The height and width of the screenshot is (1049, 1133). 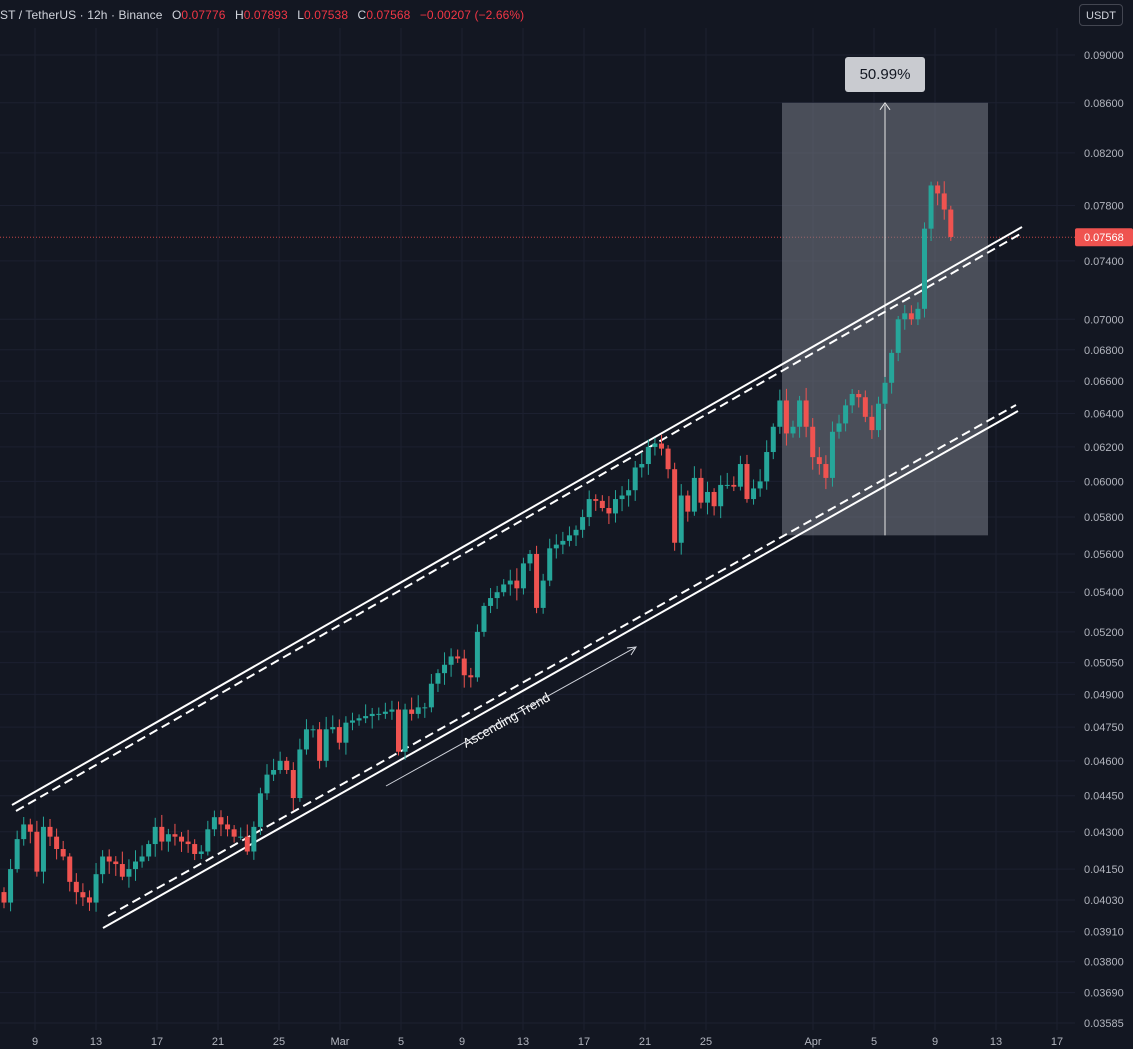 I want to click on measure-arrow-head, so click(x=885, y=106).